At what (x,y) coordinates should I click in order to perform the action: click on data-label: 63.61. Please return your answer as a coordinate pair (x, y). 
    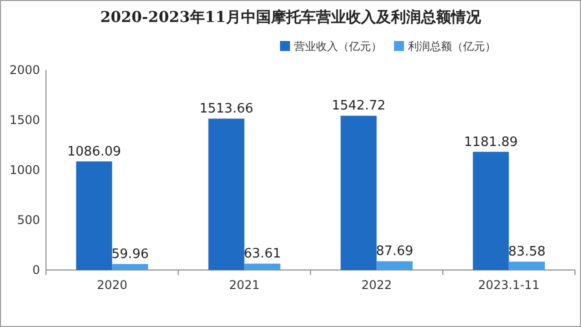
    Looking at the image, I should click on (262, 254).